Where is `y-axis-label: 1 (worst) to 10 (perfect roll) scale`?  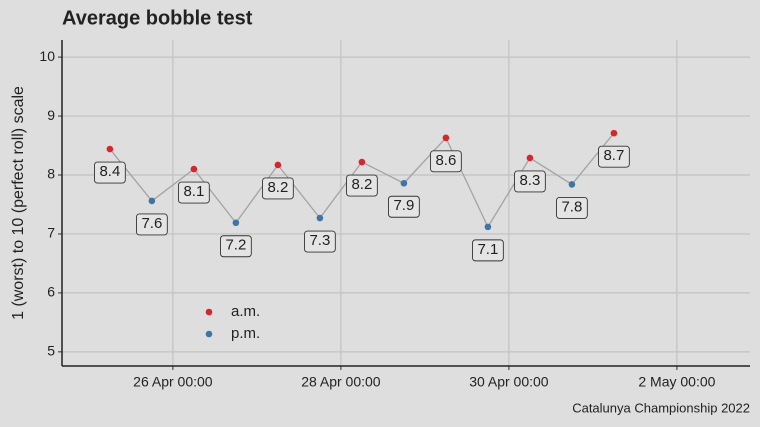 y-axis-label: 1 (worst) to 10 (perfect roll) scale is located at coordinates (18, 203).